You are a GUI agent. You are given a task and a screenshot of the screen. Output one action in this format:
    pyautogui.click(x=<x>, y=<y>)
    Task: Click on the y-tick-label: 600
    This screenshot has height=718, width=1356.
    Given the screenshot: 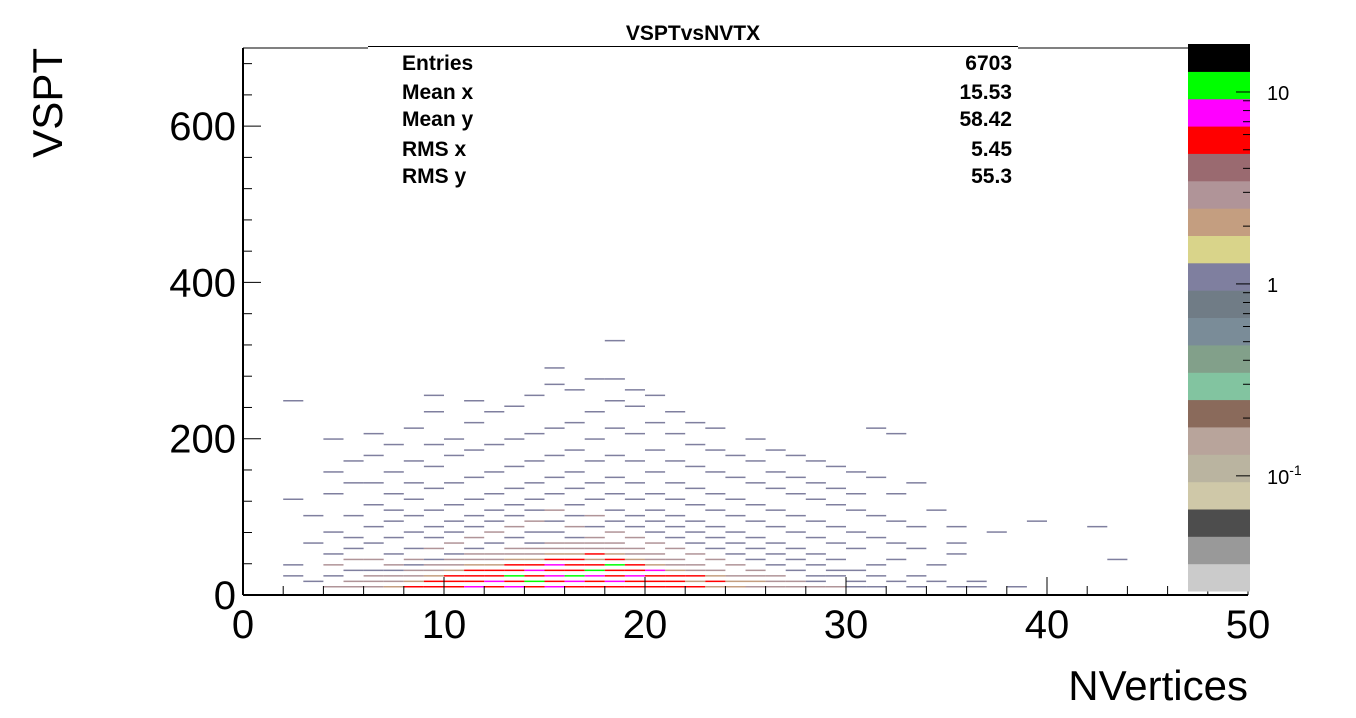 What is the action you would take?
    pyautogui.click(x=202, y=127)
    